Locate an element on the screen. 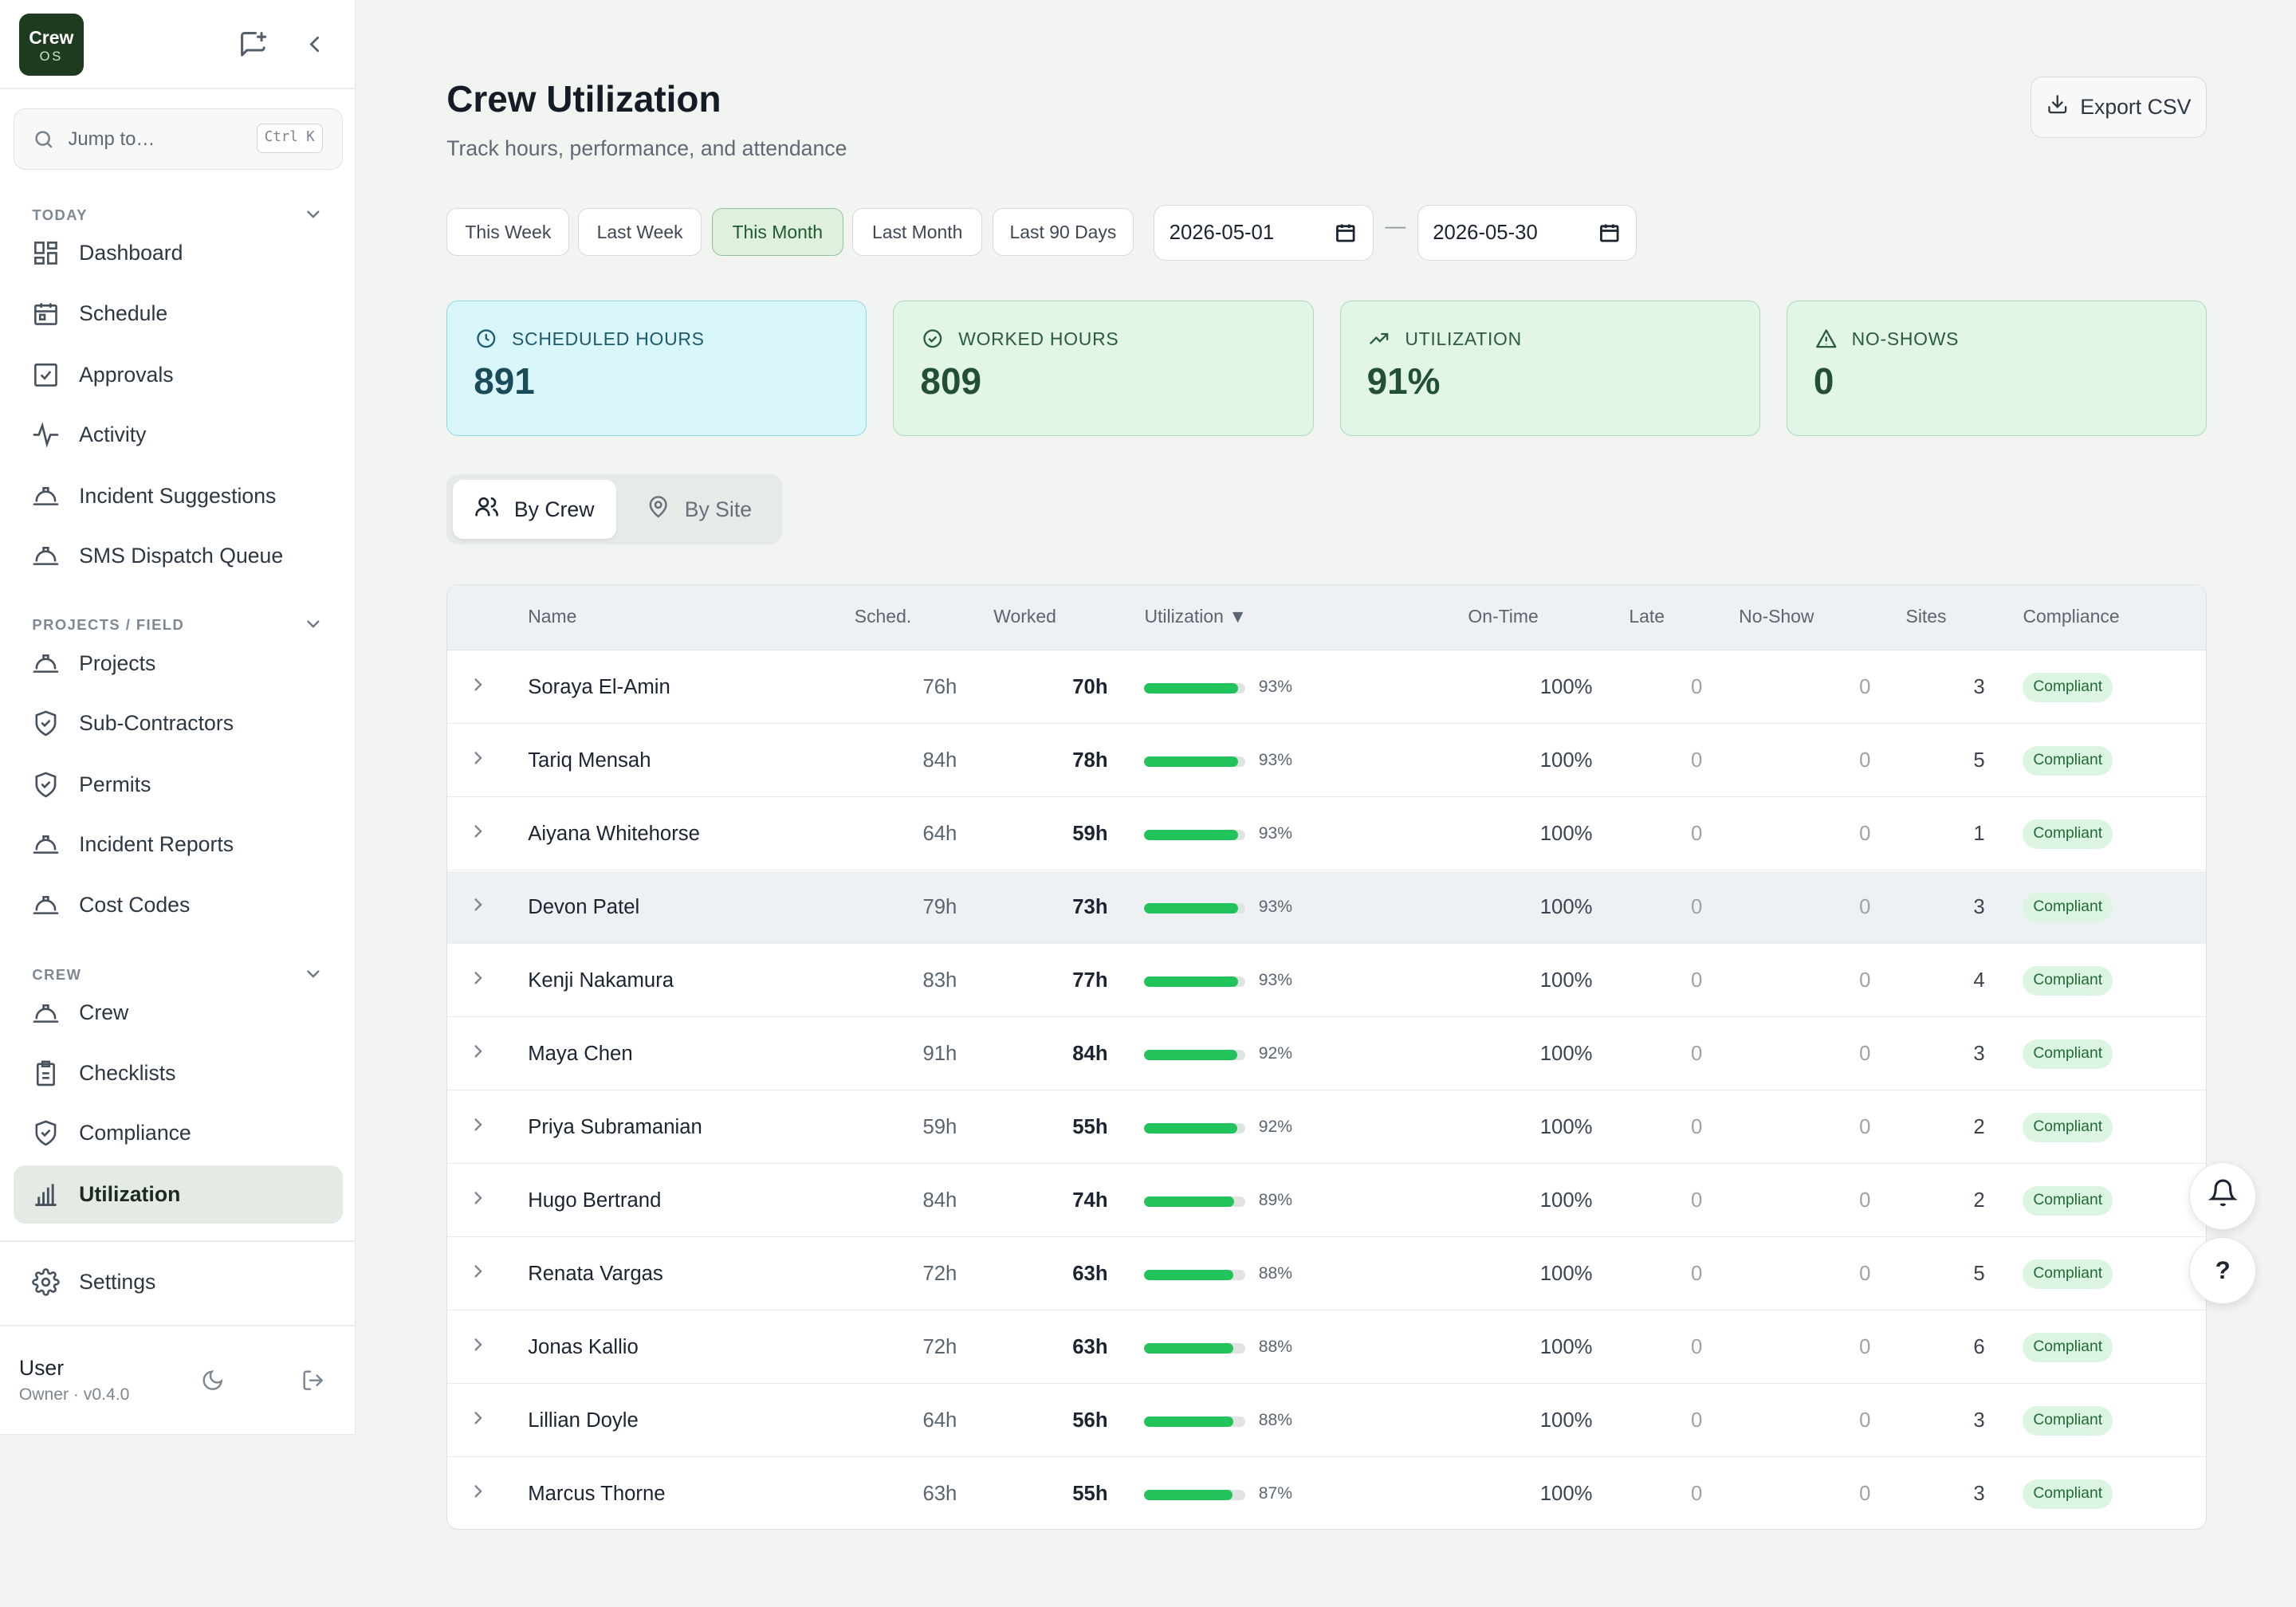 This screenshot has width=2296, height=1607. app-logo: Crew OS is located at coordinates (51, 45).